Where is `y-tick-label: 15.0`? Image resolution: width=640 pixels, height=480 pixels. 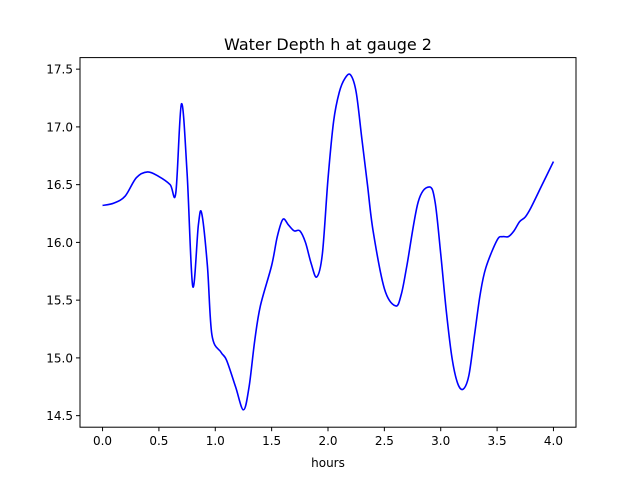
y-tick-label: 15.0 is located at coordinates (59, 358).